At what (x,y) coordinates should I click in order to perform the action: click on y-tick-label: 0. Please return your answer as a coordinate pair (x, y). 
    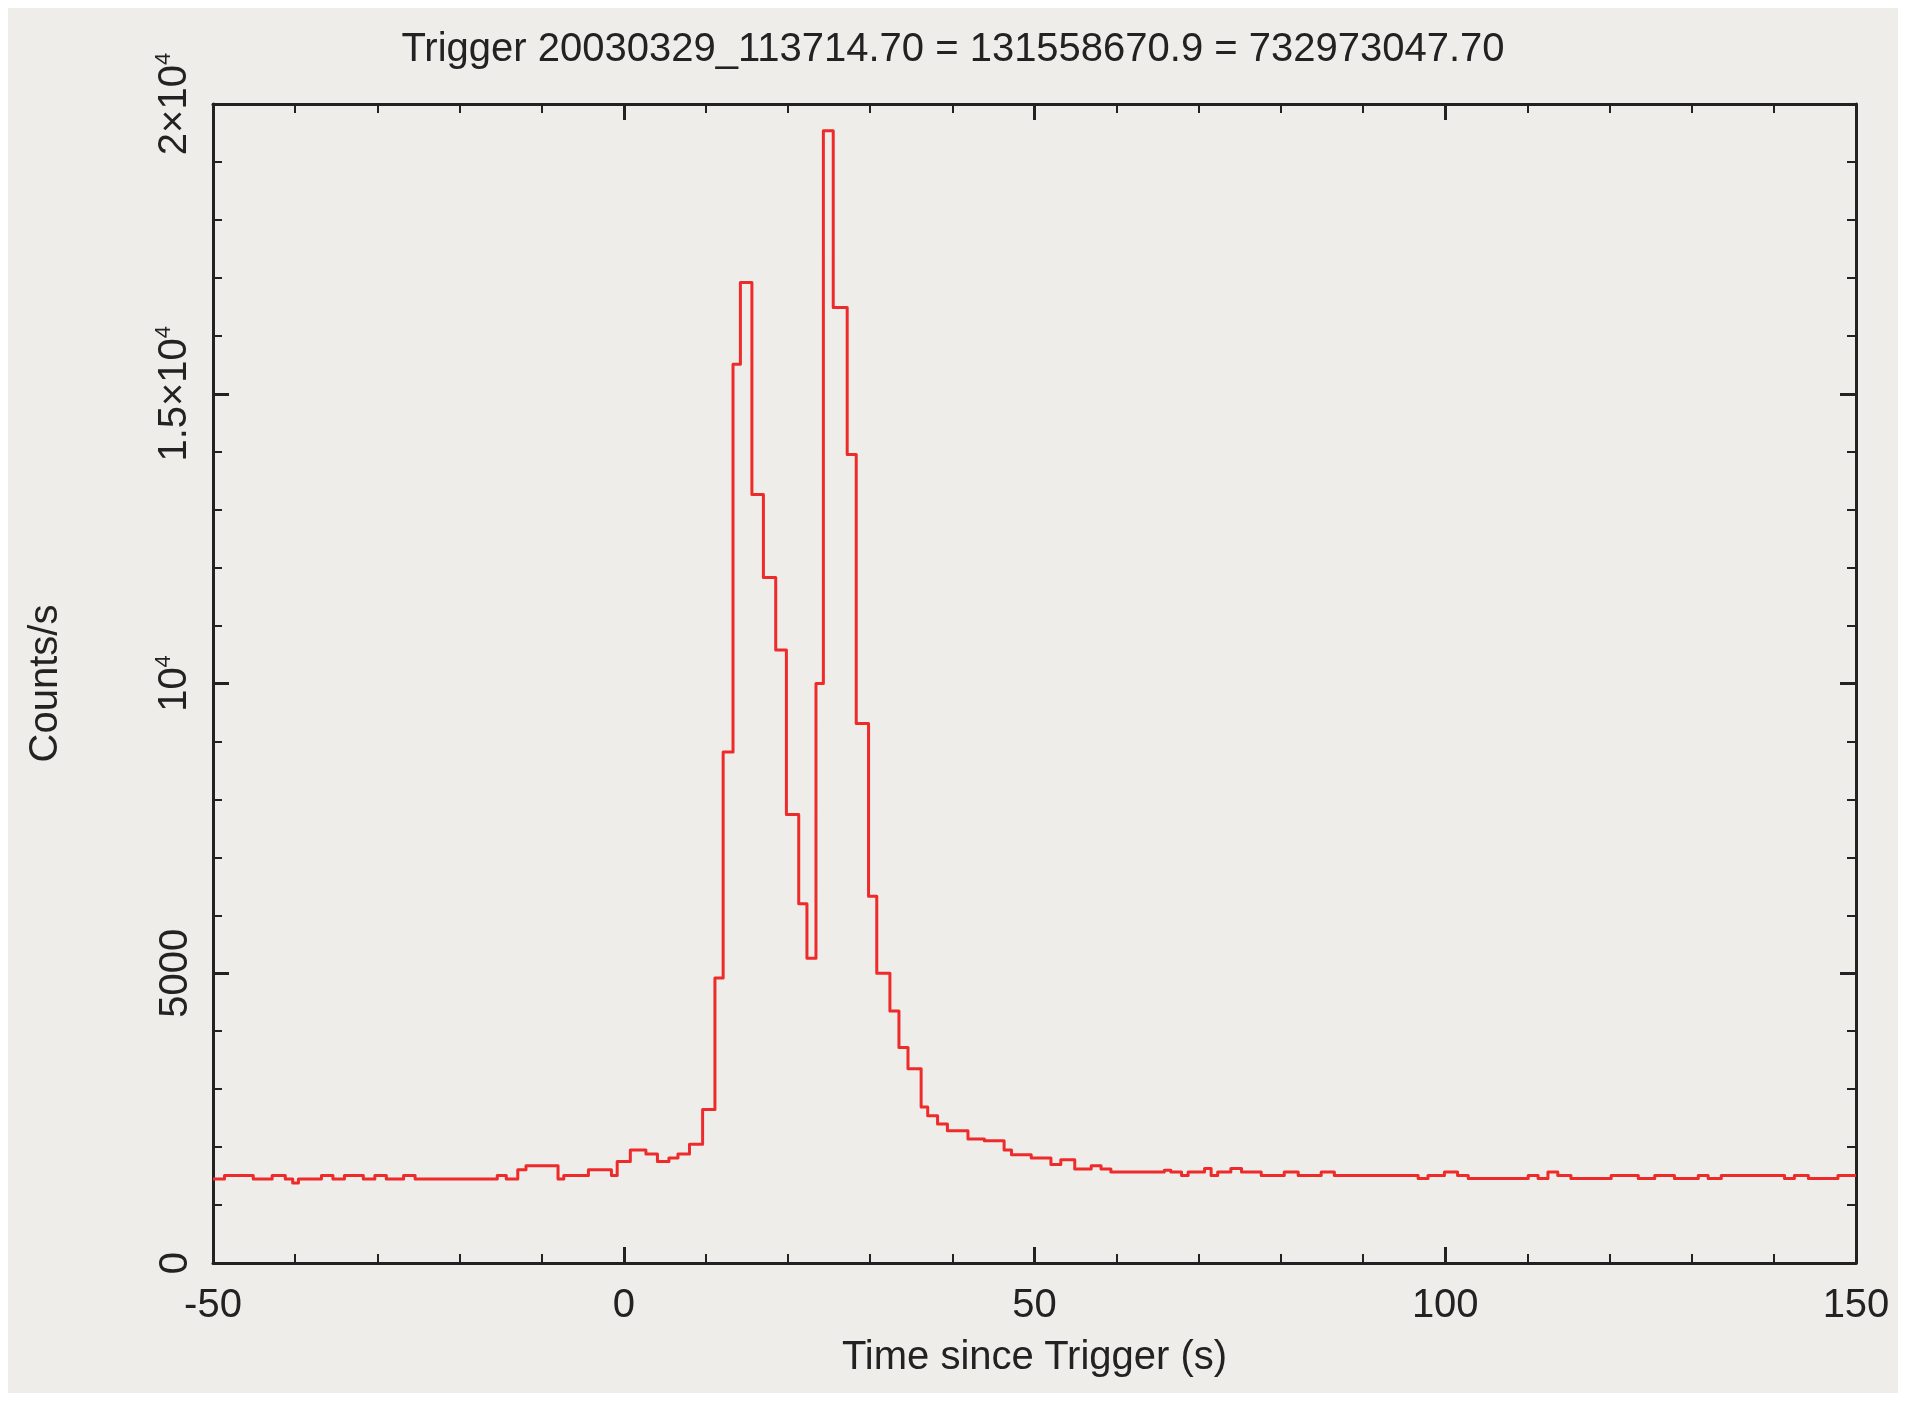
    Looking at the image, I should click on (173, 1263).